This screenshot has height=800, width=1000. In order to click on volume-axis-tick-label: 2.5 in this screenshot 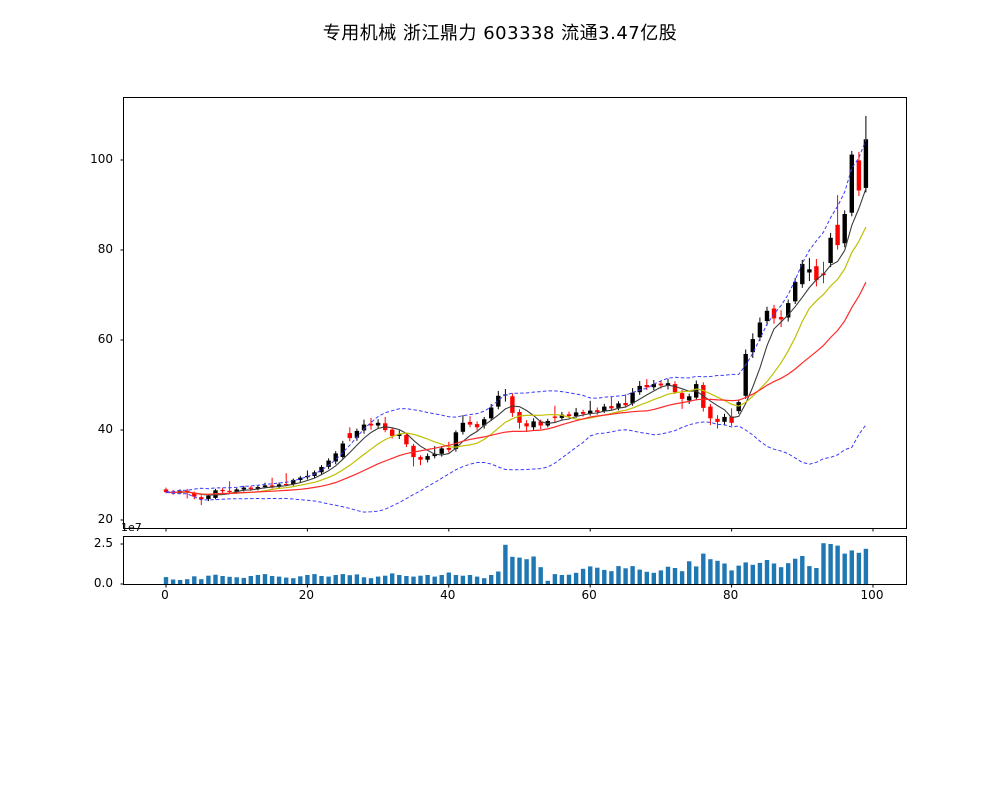, I will do `click(103, 543)`.